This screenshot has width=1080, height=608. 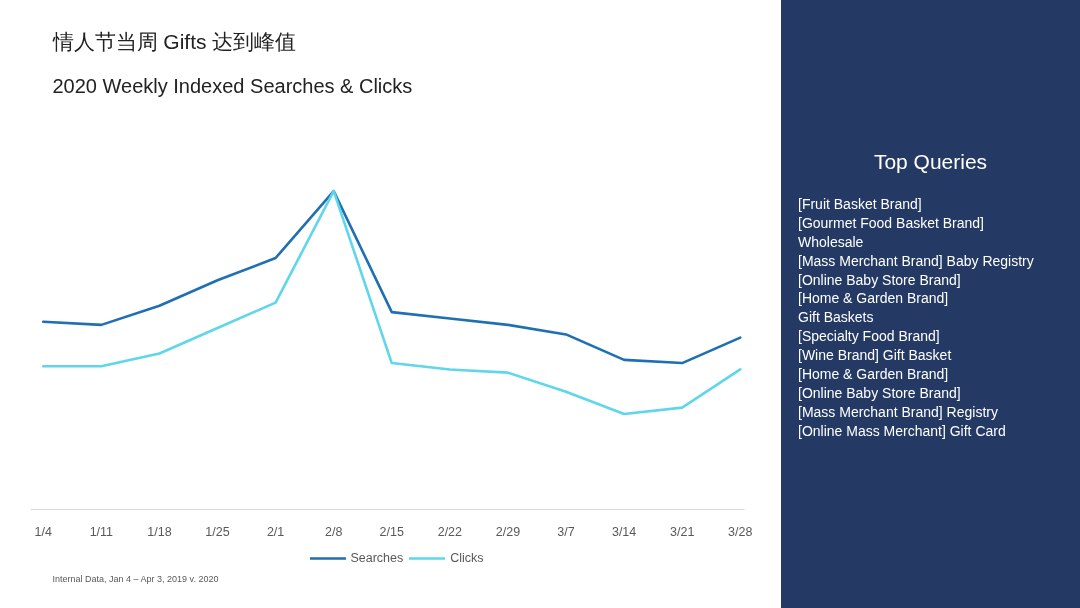 I want to click on x-tick-label: 3/14, so click(x=624, y=531).